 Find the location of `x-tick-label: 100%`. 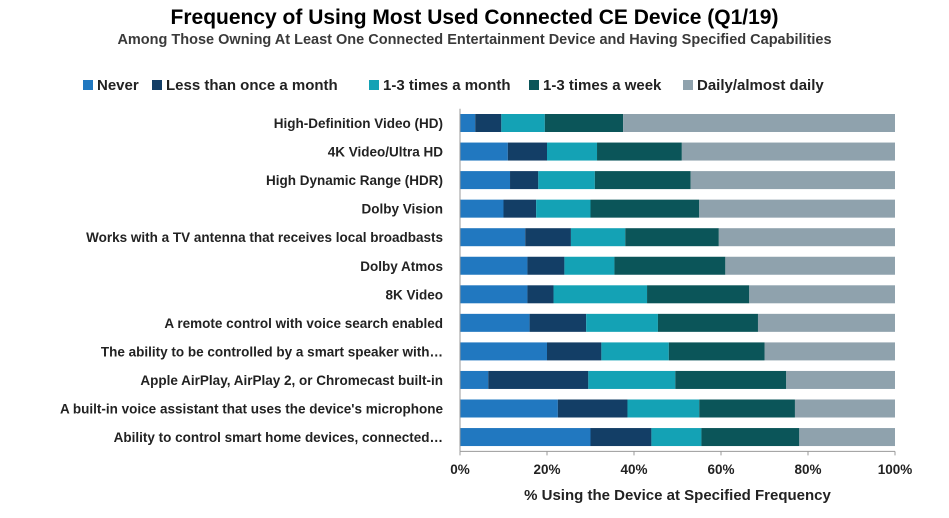

x-tick-label: 100% is located at coordinates (895, 469).